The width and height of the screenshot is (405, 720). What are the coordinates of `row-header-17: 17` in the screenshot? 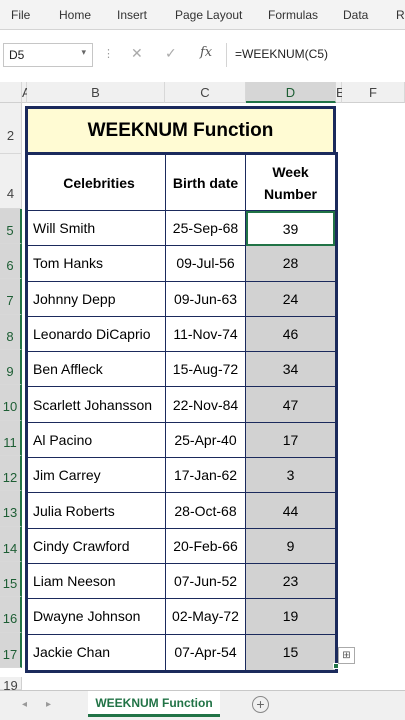 It's located at (11, 650).